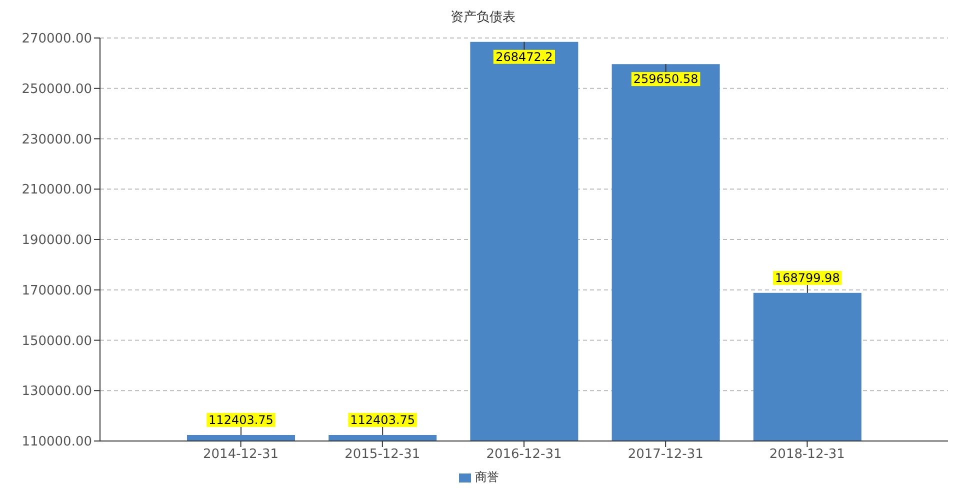 Image resolution: width=966 pixels, height=496 pixels. I want to click on y-tick-label: 210000.00, so click(57, 190).